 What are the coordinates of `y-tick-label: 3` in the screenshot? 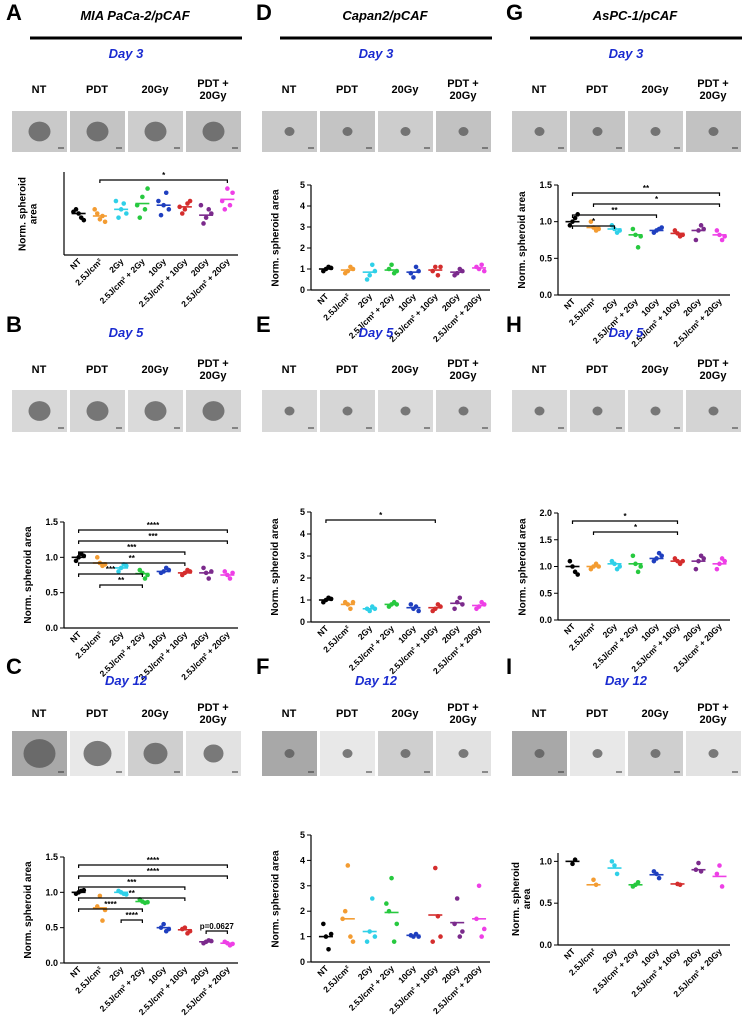 It's located at (302, 886).